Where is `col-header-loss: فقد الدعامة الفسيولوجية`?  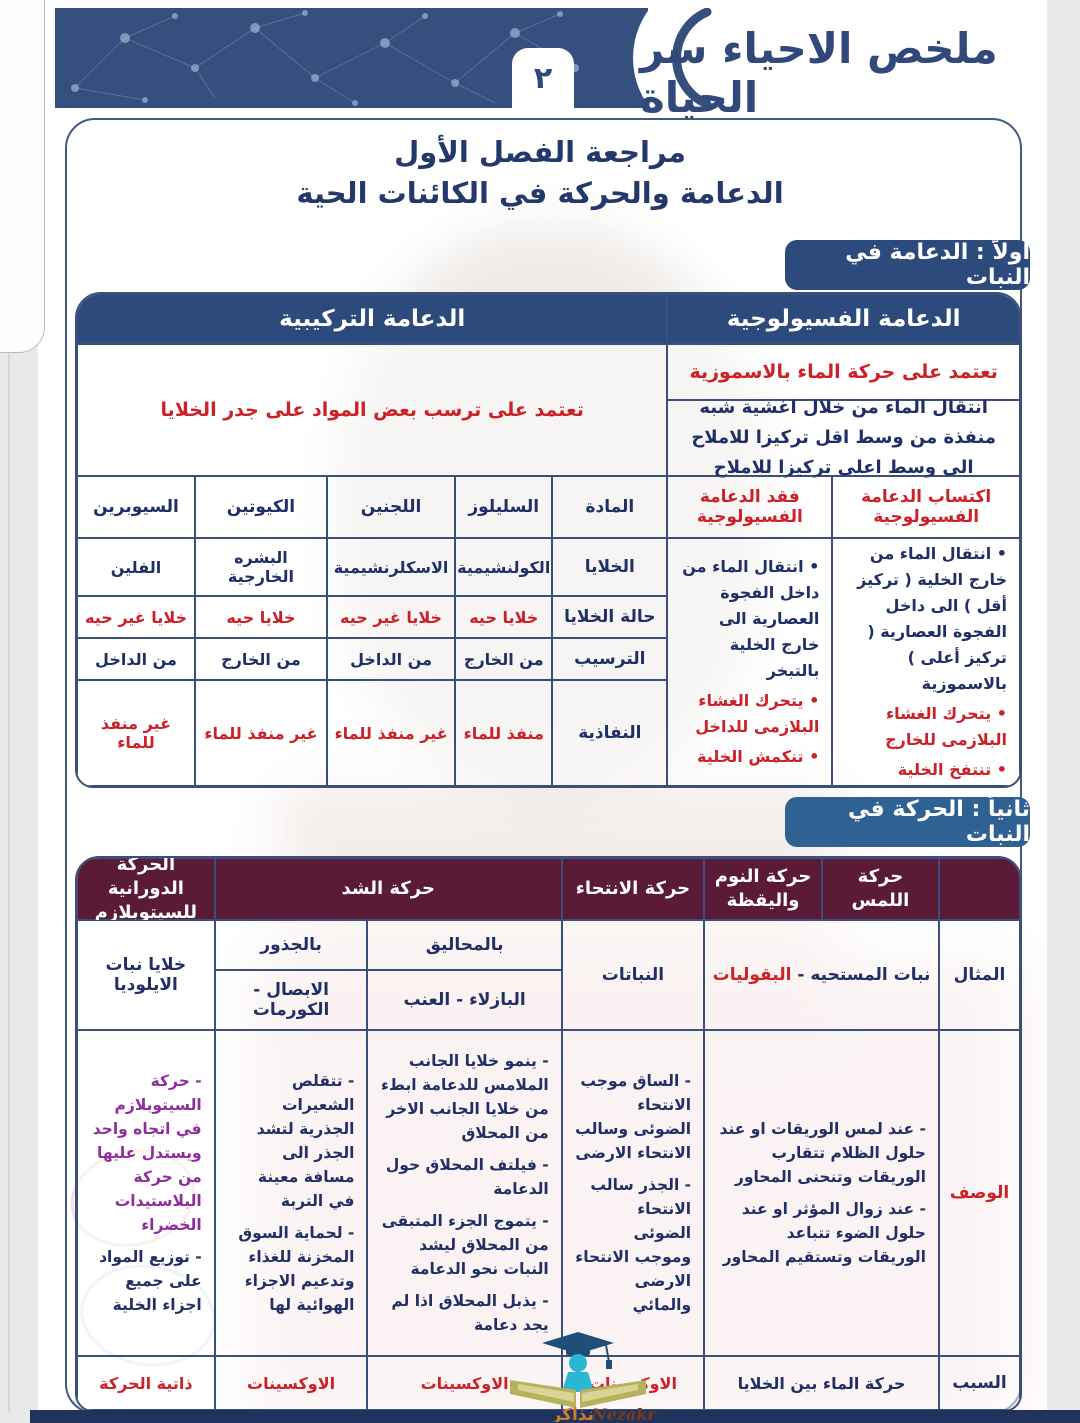 col-header-loss: فقد الدعامة الفسيولوجية is located at coordinates (750, 507).